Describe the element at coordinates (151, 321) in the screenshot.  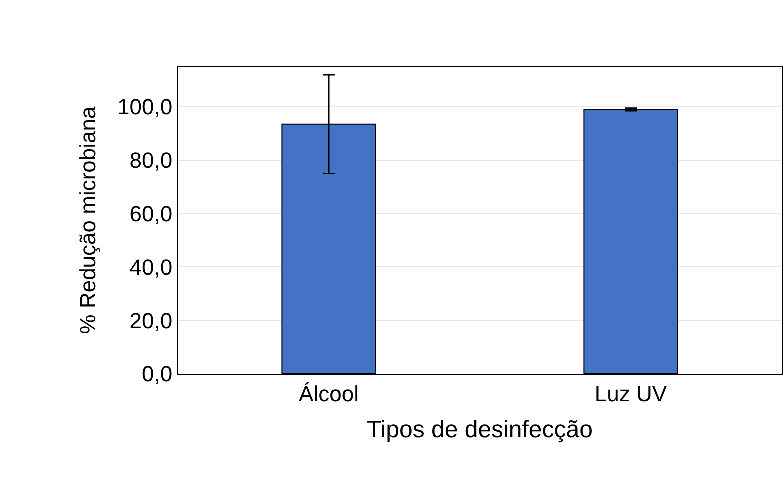
I see `y-tick-label: 20,0` at that location.